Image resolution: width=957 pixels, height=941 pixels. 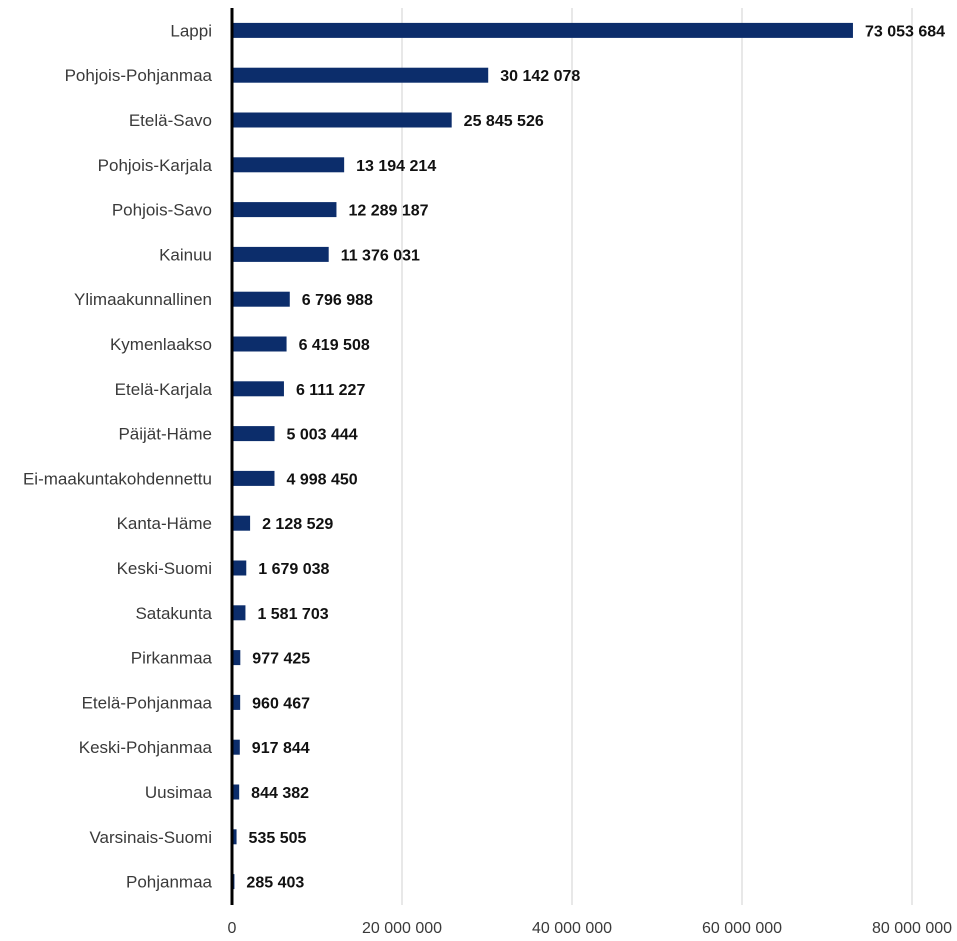 What do you see at coordinates (281, 659) in the screenshot?
I see `data-label: 977 425` at bounding box center [281, 659].